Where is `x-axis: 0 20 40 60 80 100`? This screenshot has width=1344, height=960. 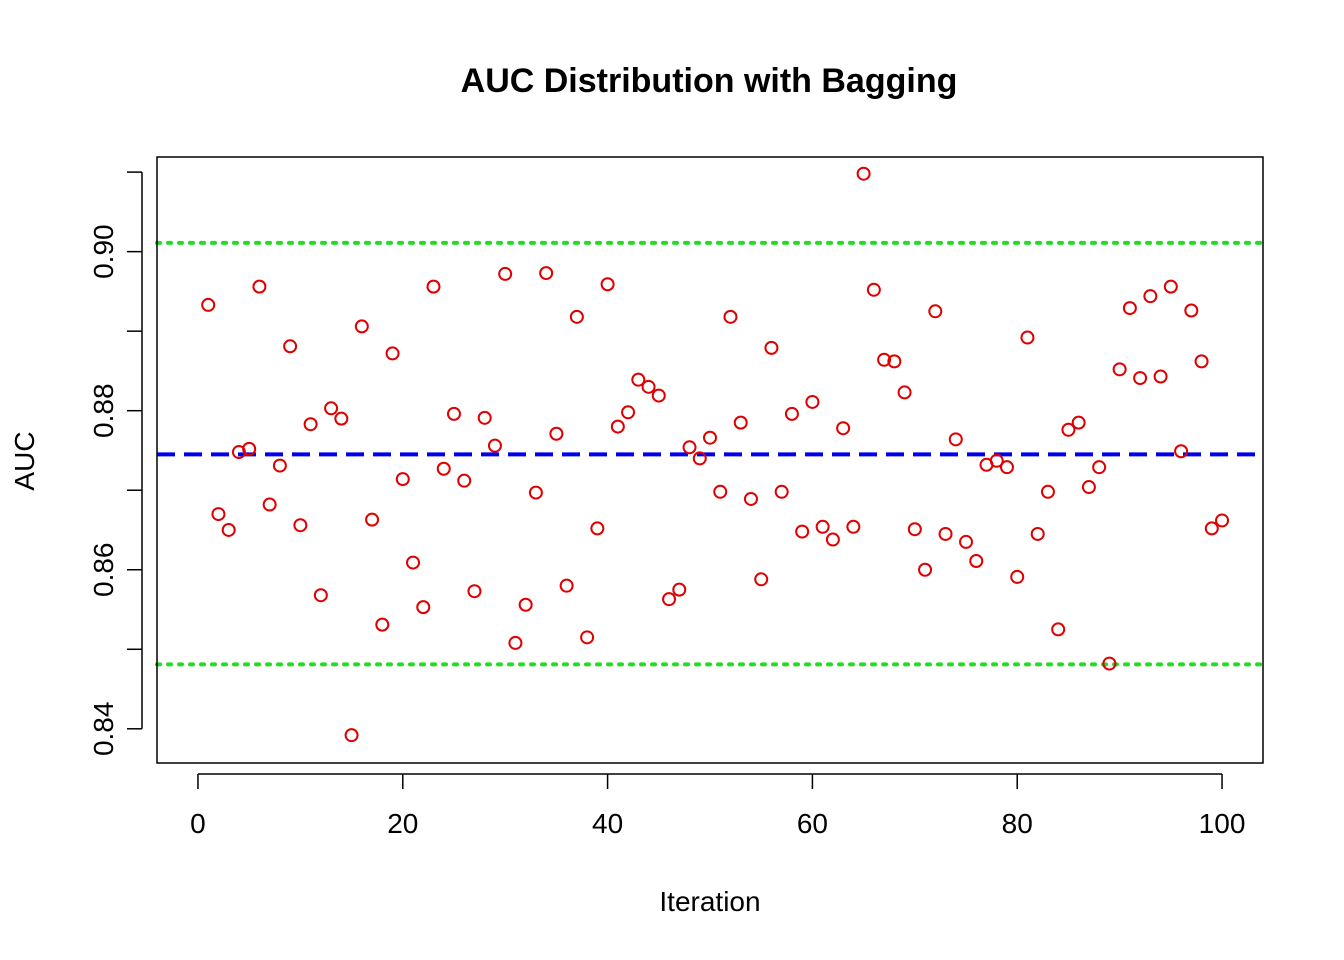 x-axis: 0 20 40 60 80 100 is located at coordinates (717, 806).